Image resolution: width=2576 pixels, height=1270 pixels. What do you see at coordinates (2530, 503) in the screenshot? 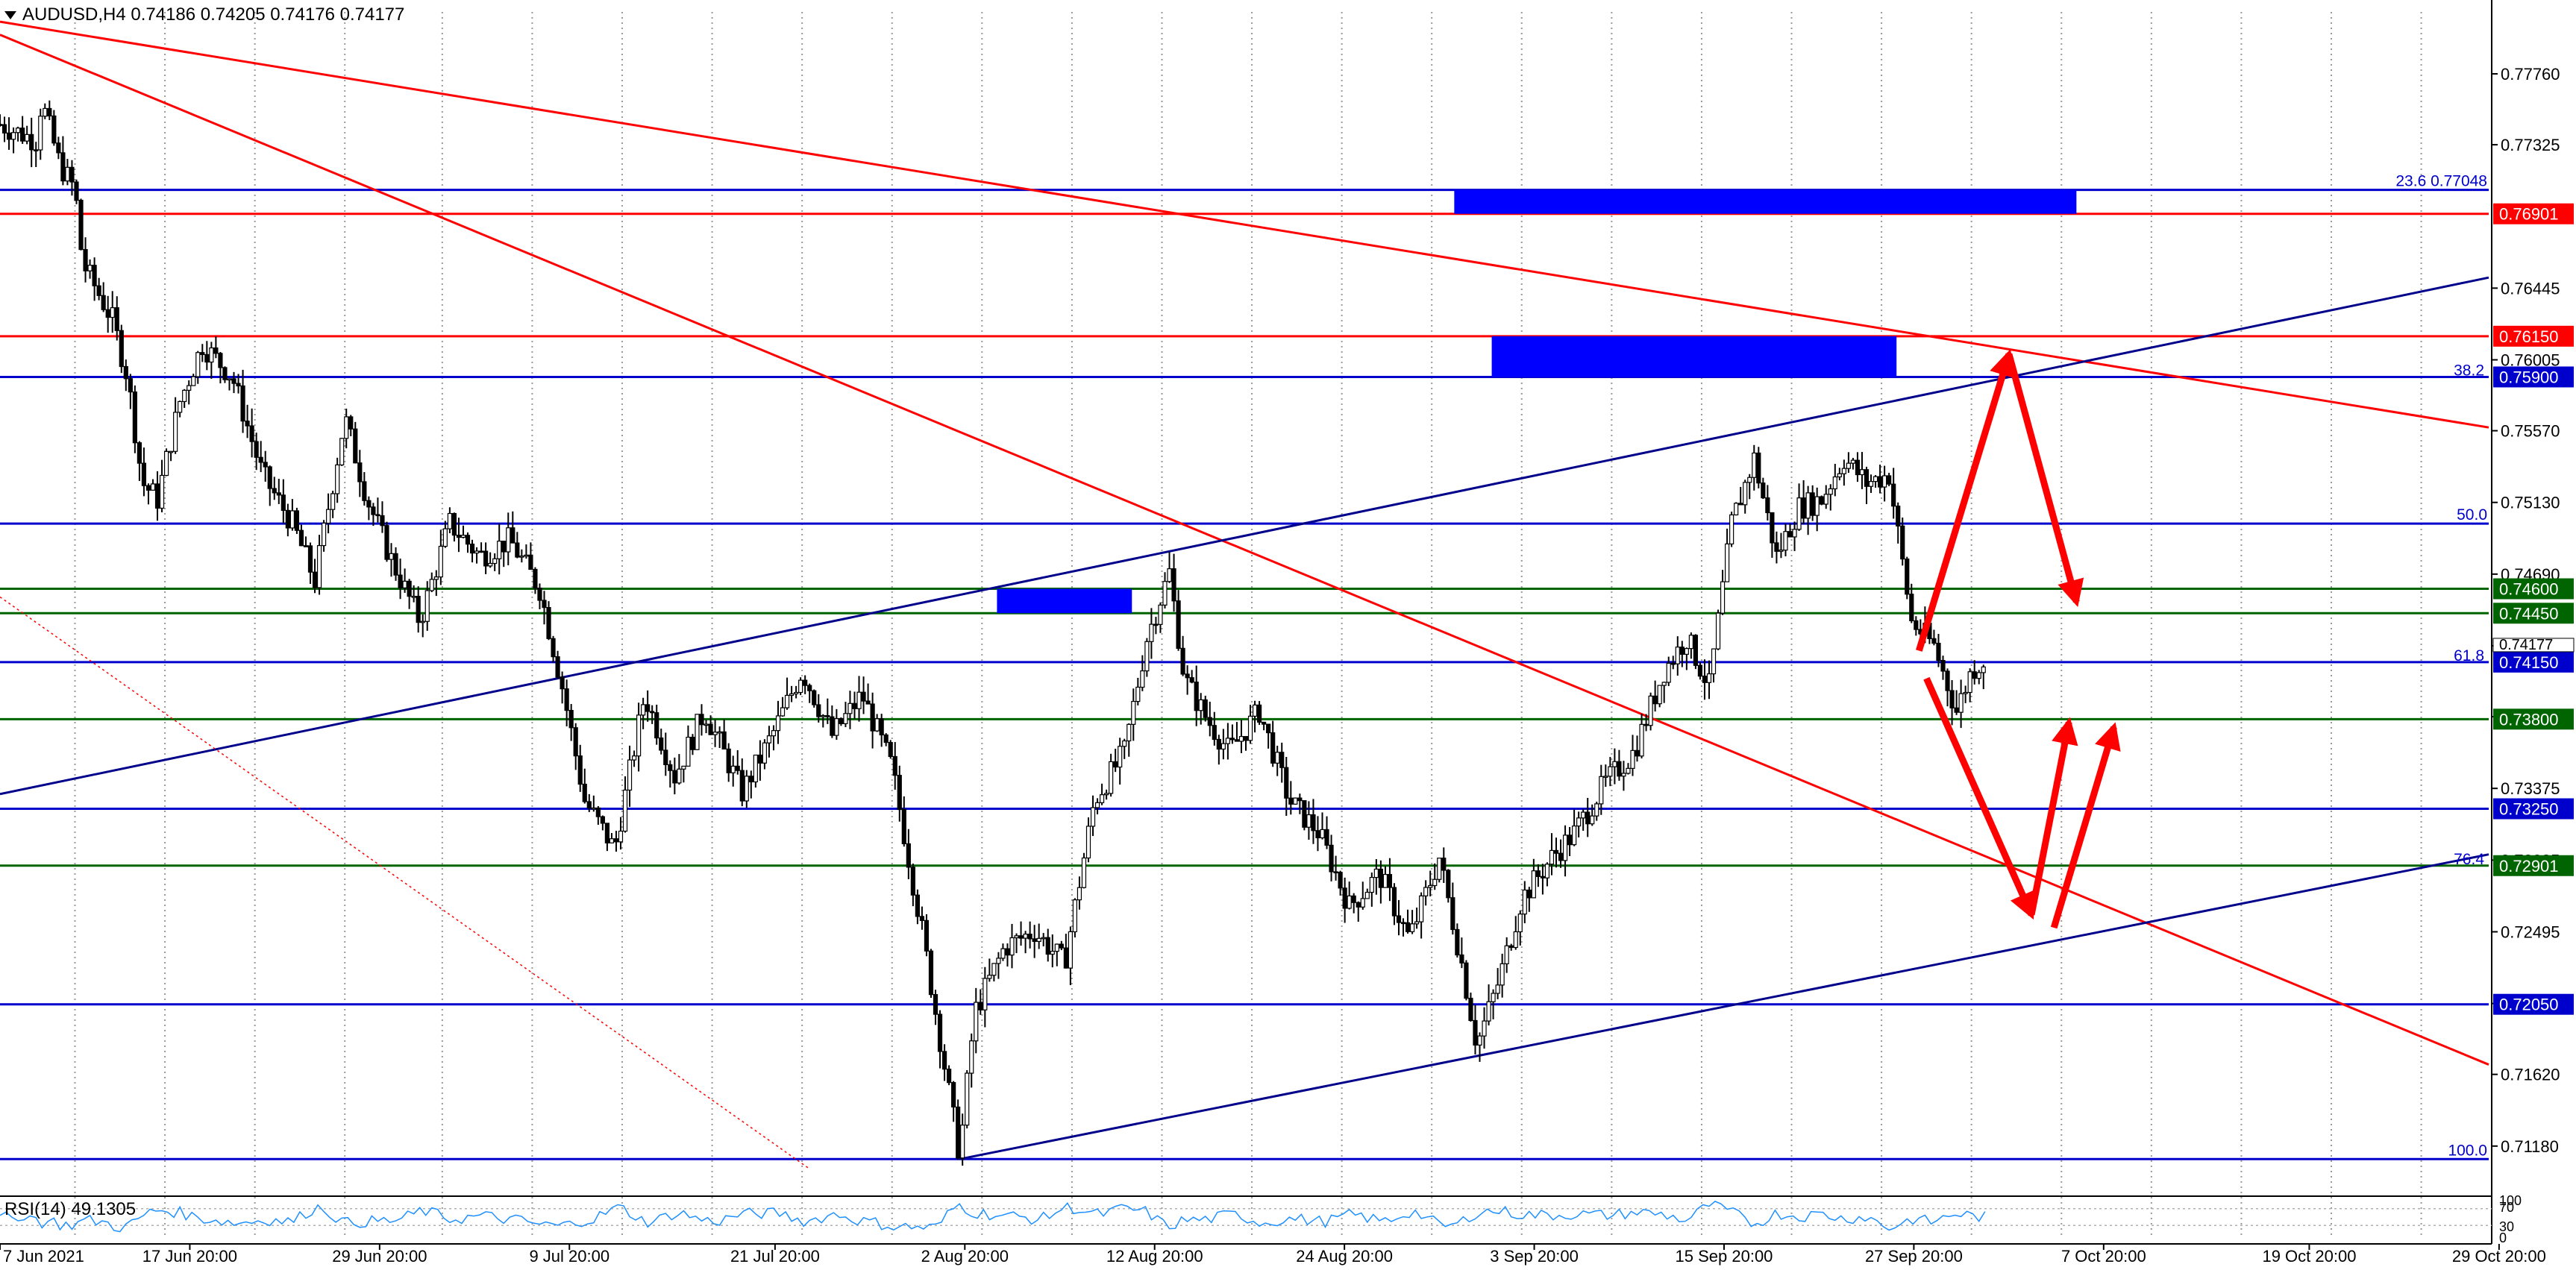
I see `y-tick-label: 0.75130` at bounding box center [2530, 503].